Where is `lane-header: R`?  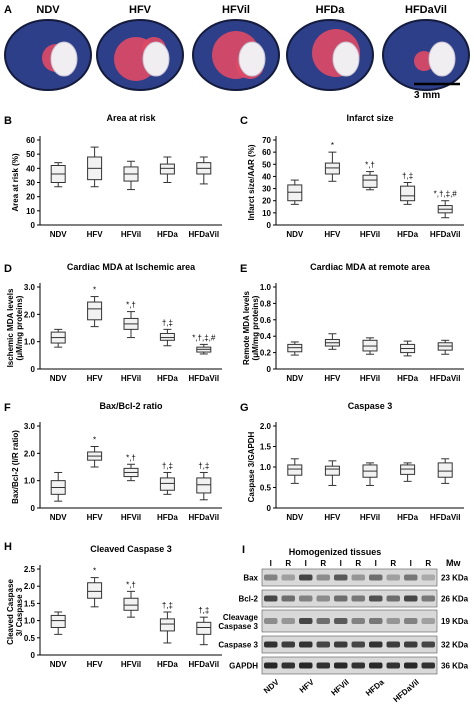
lane-header: R is located at coordinates (428, 563).